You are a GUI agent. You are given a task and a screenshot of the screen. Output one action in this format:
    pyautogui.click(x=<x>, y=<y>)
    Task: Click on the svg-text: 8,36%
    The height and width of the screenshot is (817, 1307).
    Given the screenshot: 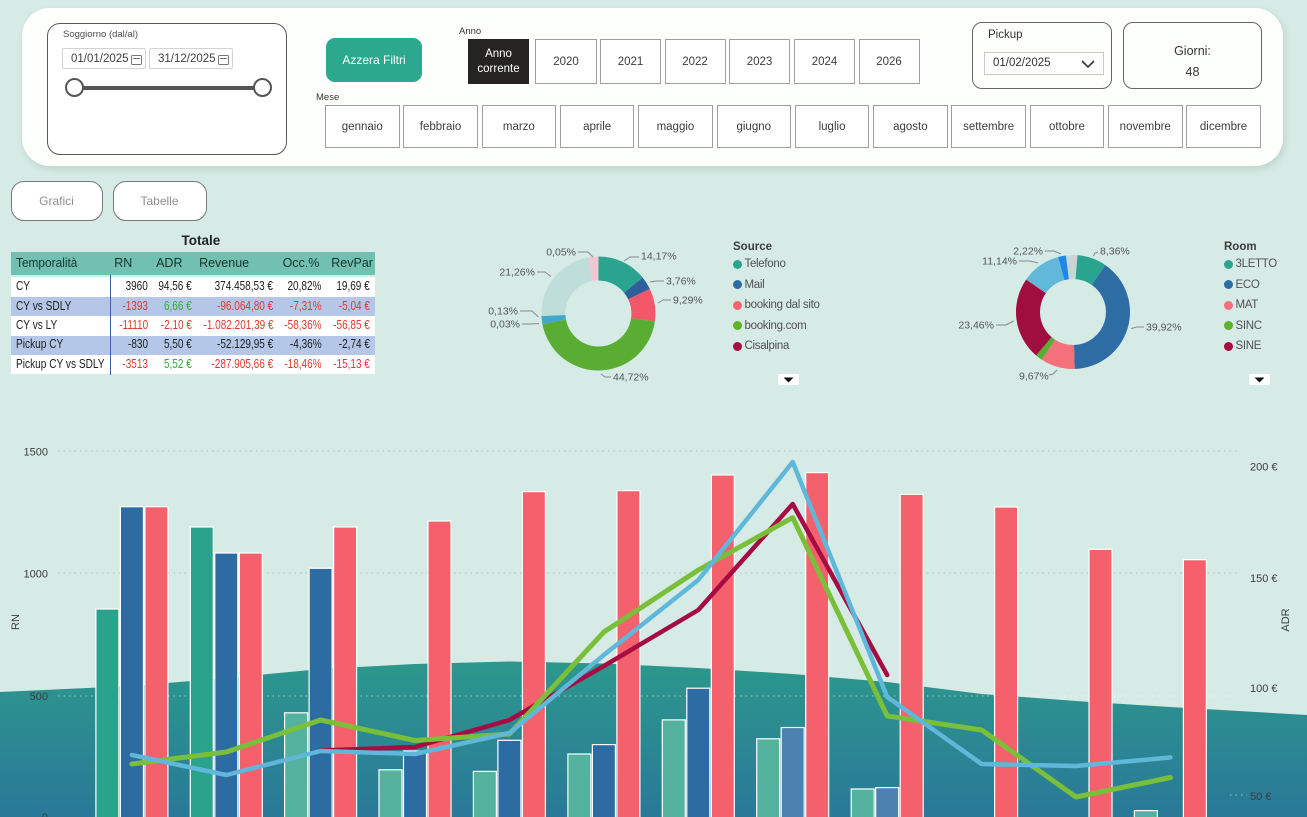 What is the action you would take?
    pyautogui.click(x=1115, y=252)
    